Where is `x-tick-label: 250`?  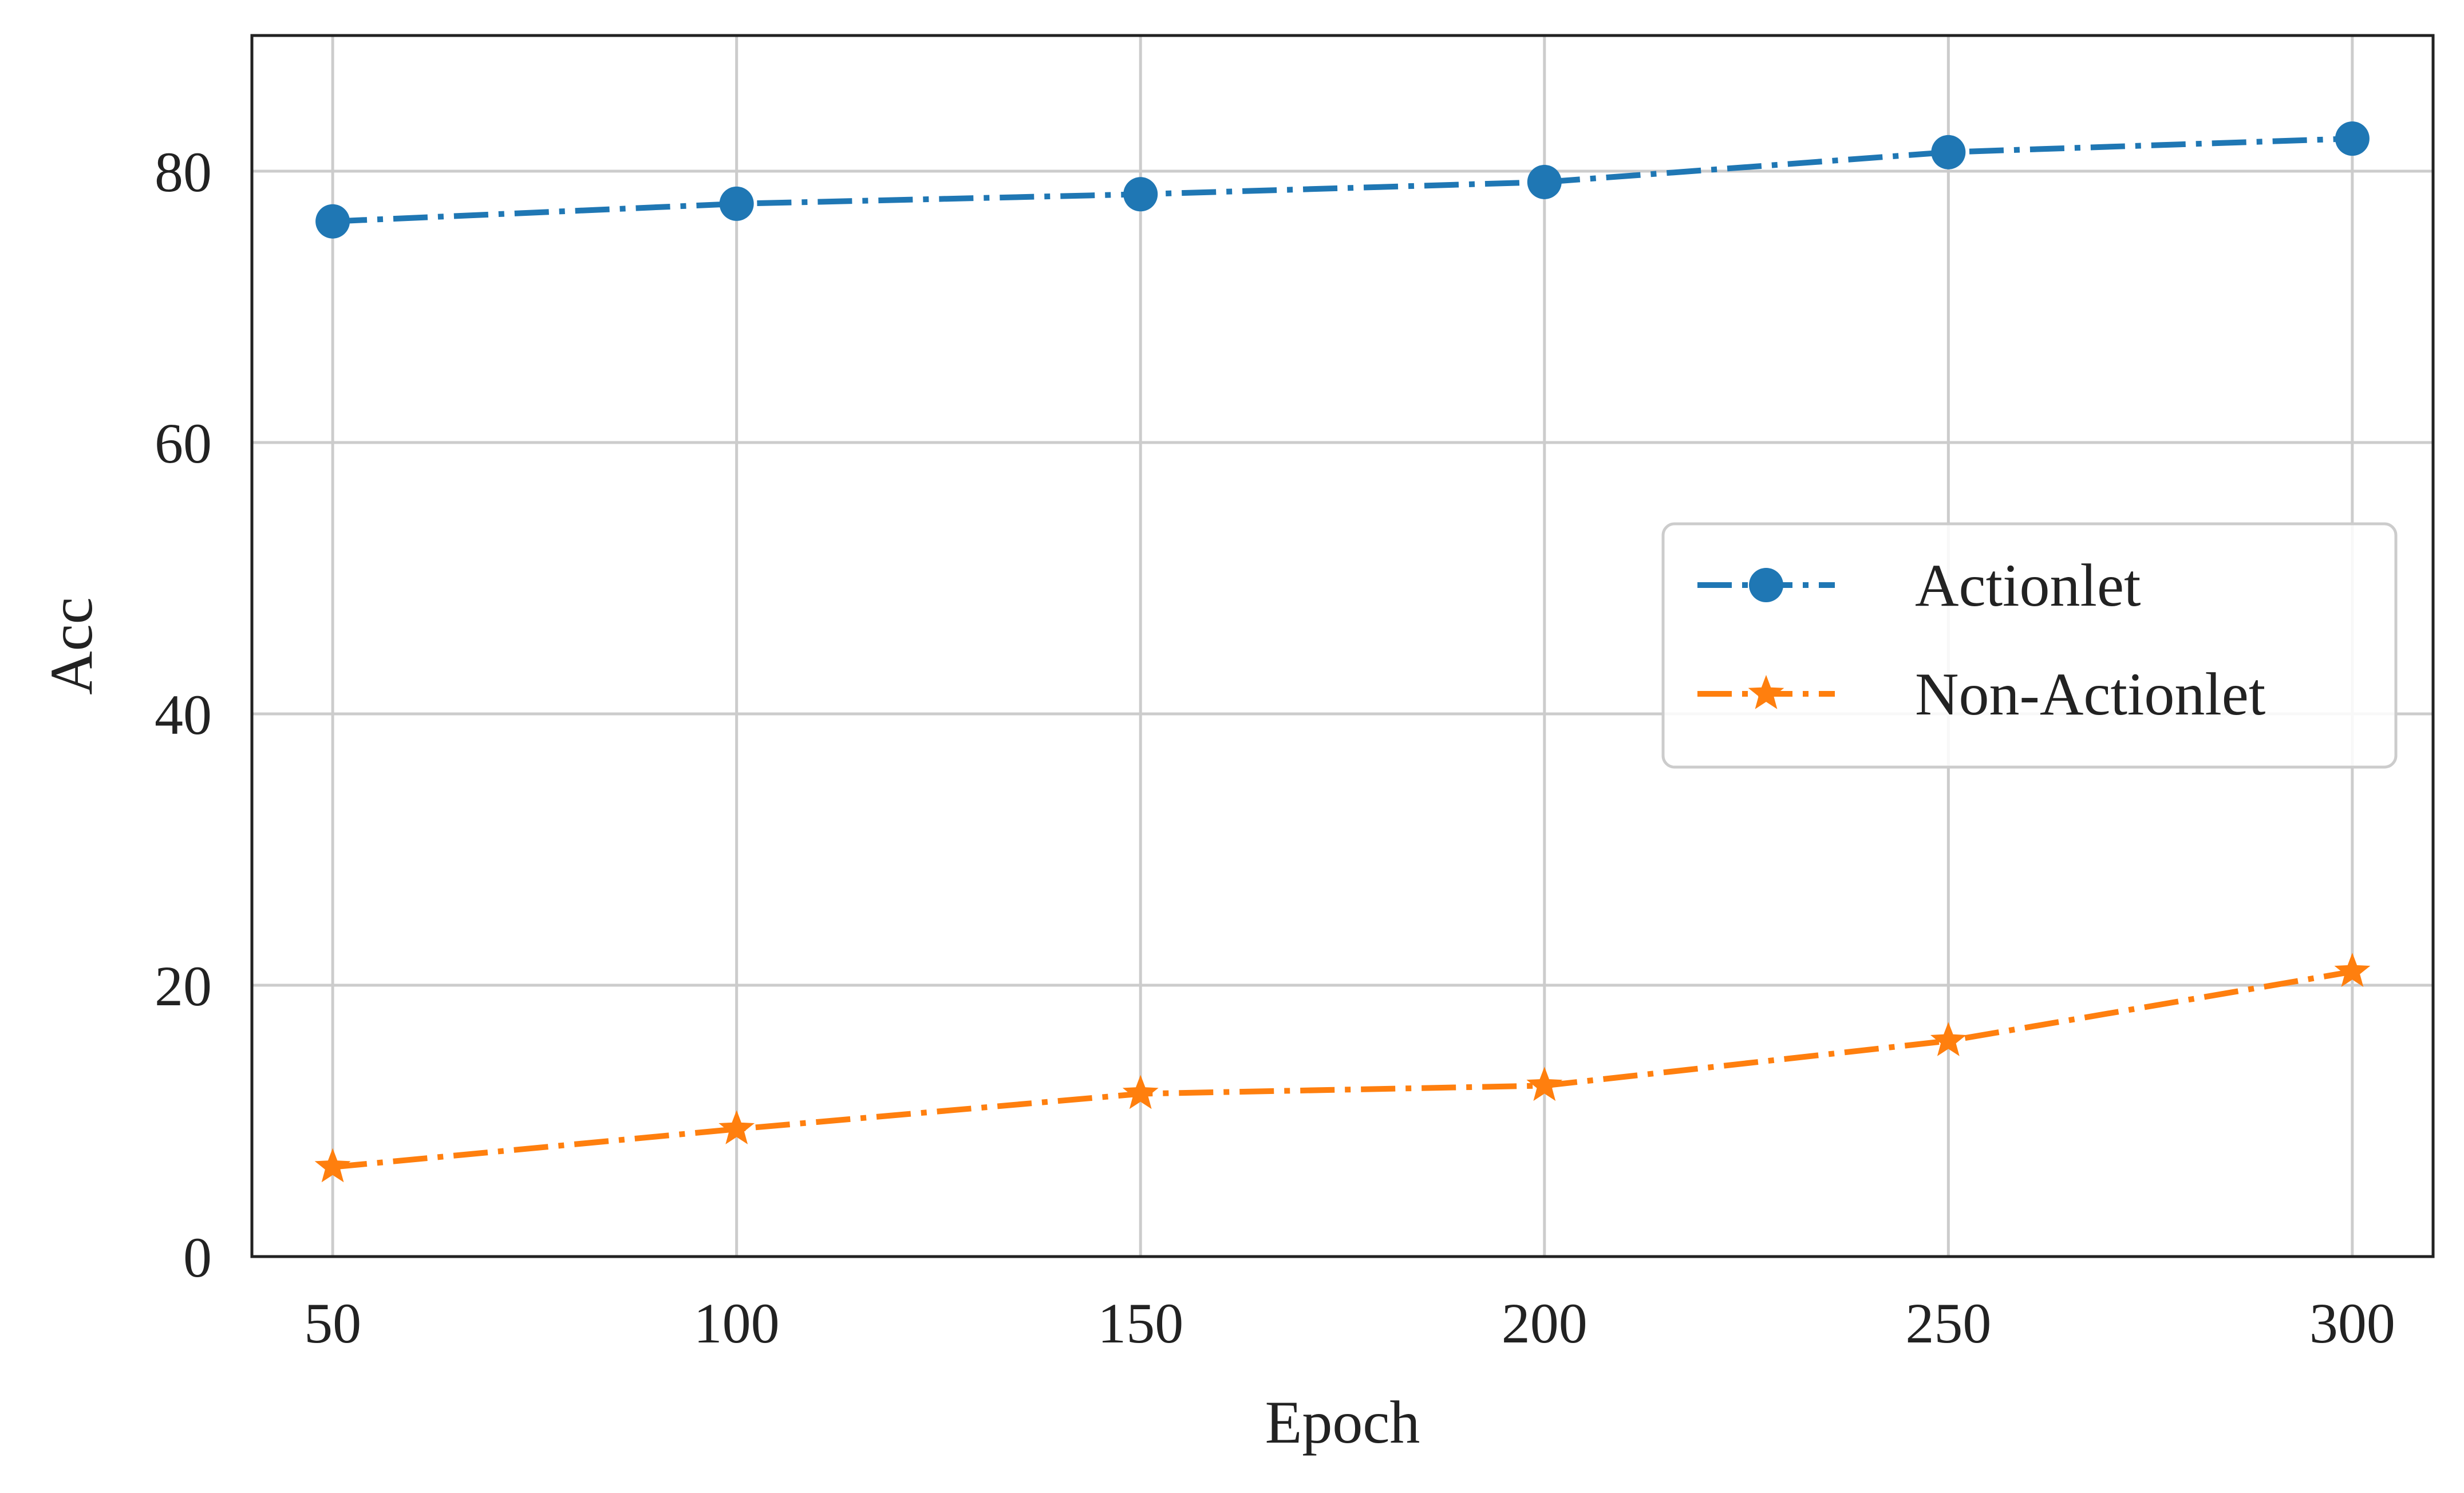 x-tick-label: 250 is located at coordinates (1948, 1323).